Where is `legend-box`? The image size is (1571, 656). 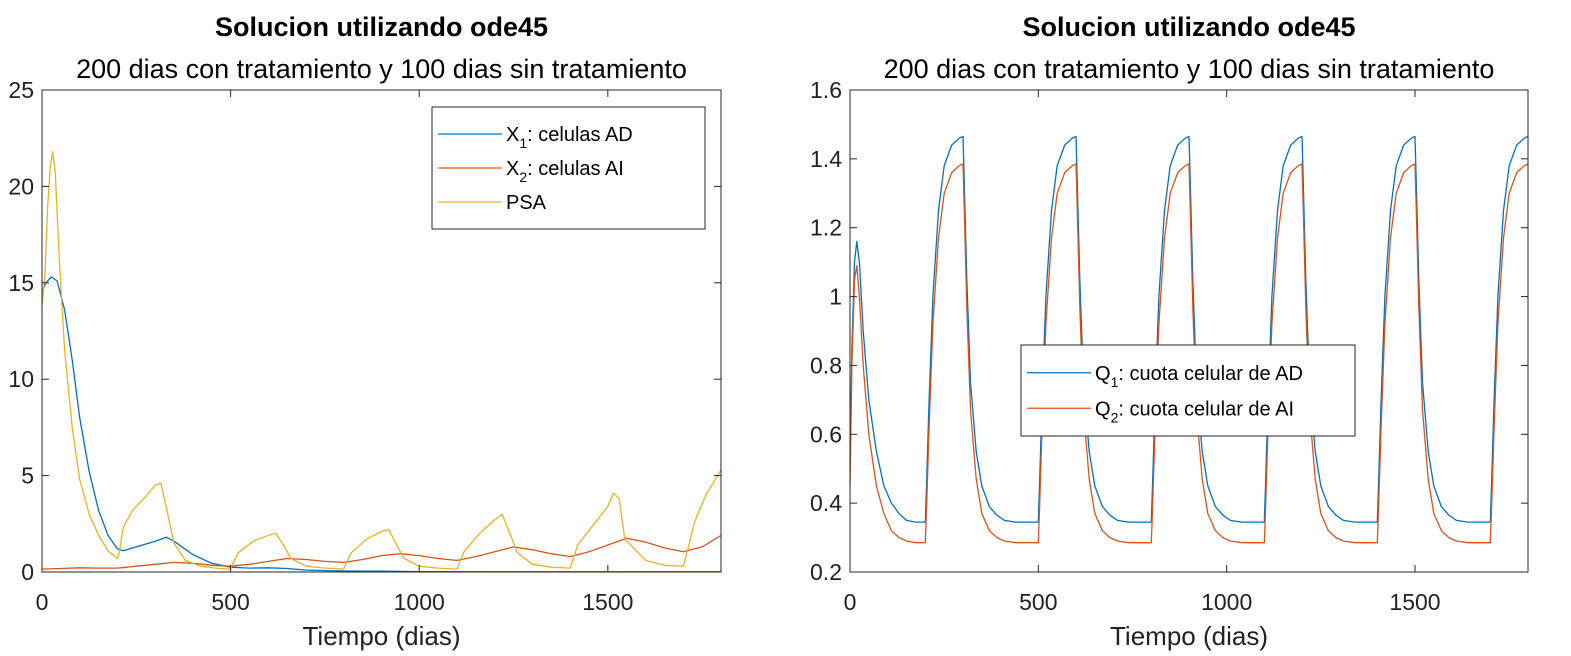 legend-box is located at coordinates (1188, 390).